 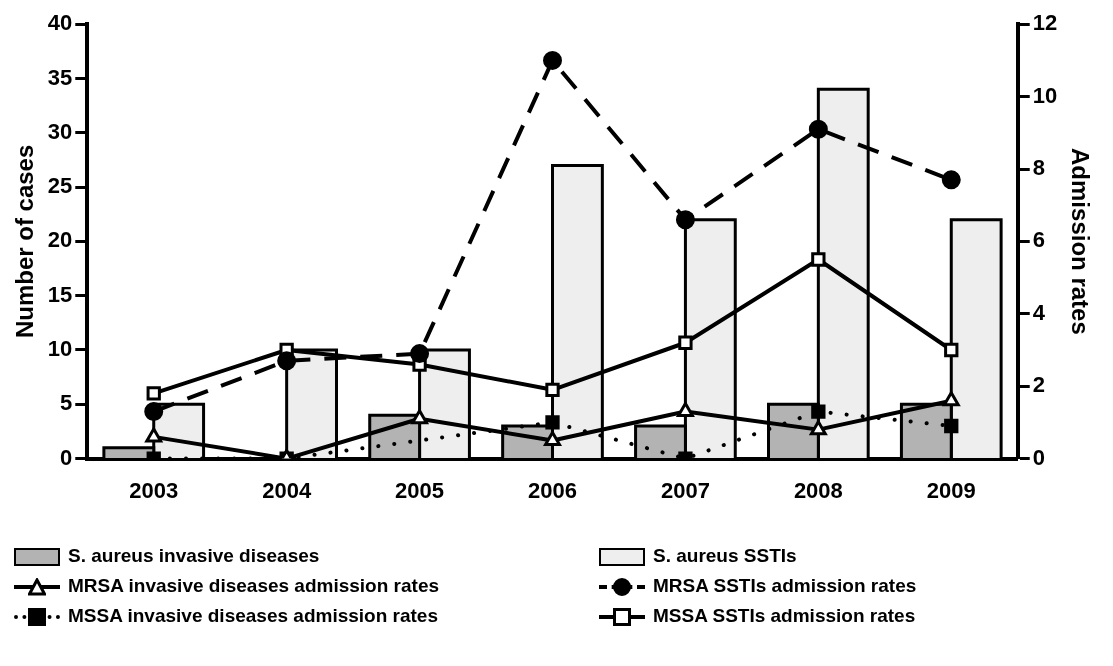 What do you see at coordinates (254, 585) in the screenshot?
I see `legend-label: MRSA invasive diseases admission rates` at bounding box center [254, 585].